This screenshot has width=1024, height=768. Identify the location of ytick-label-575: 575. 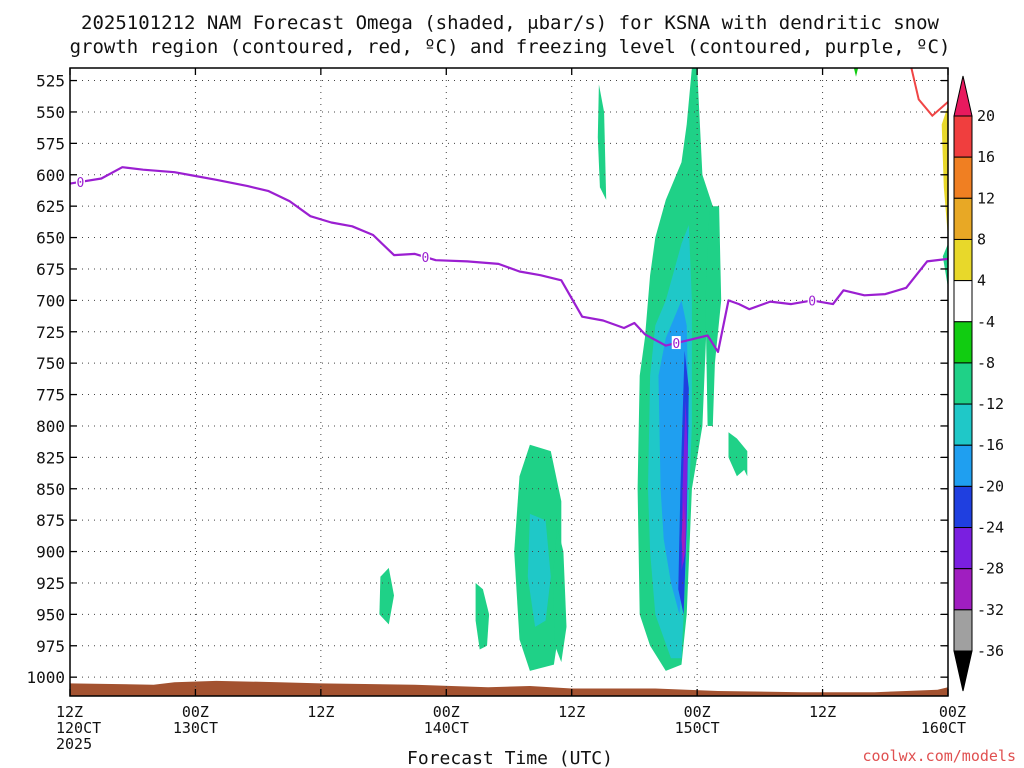
(50, 143).